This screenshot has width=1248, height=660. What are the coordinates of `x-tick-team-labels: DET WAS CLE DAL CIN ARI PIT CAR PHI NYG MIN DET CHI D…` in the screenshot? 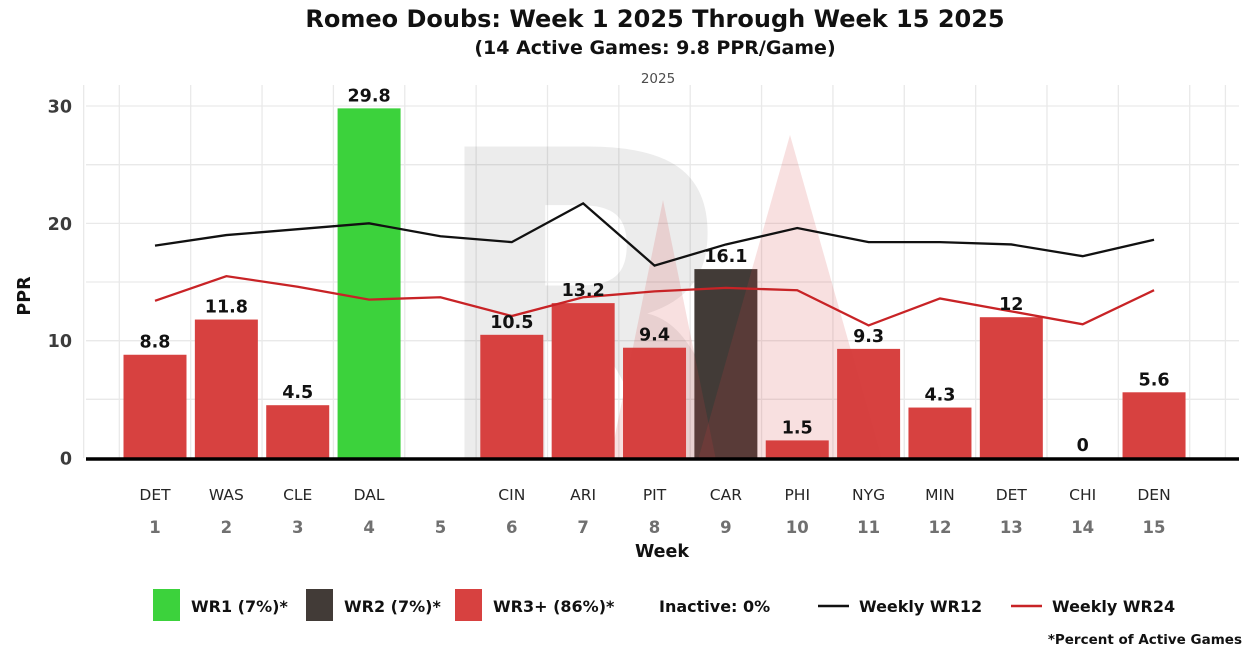 It's located at (654, 495).